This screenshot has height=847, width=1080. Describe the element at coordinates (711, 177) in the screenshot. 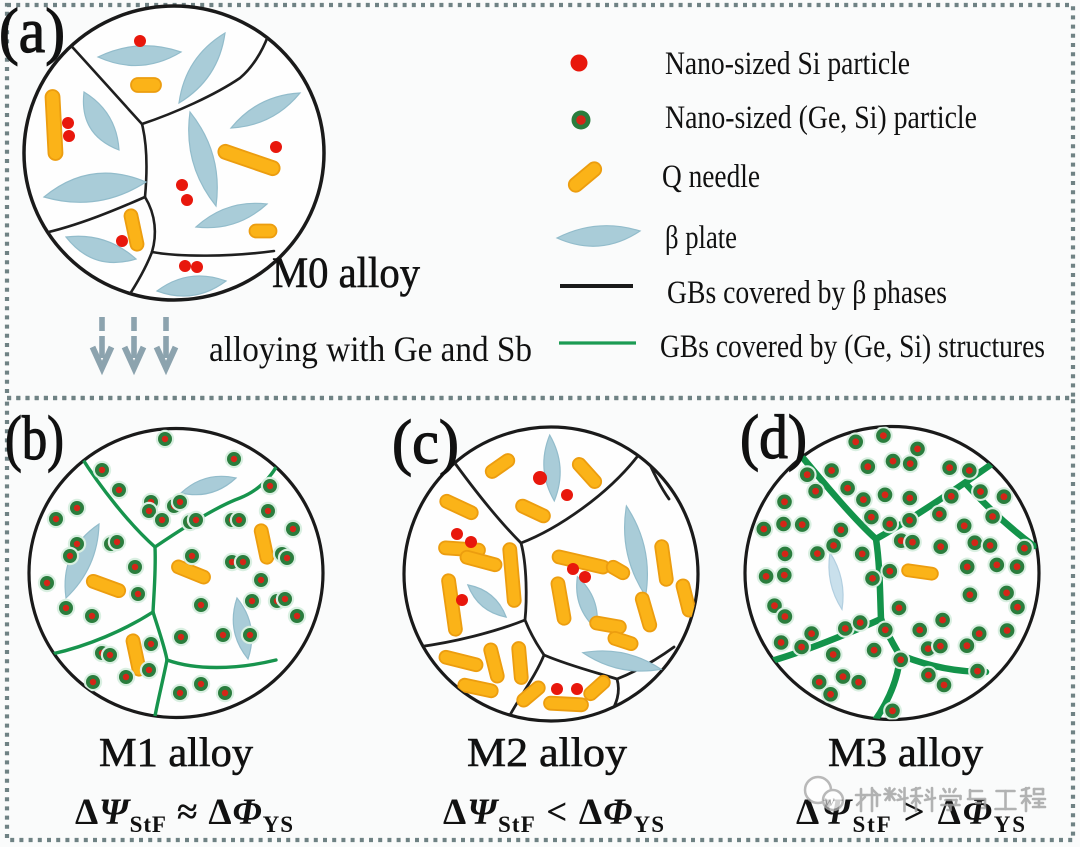

I see `svg-text: Q needle` at that location.